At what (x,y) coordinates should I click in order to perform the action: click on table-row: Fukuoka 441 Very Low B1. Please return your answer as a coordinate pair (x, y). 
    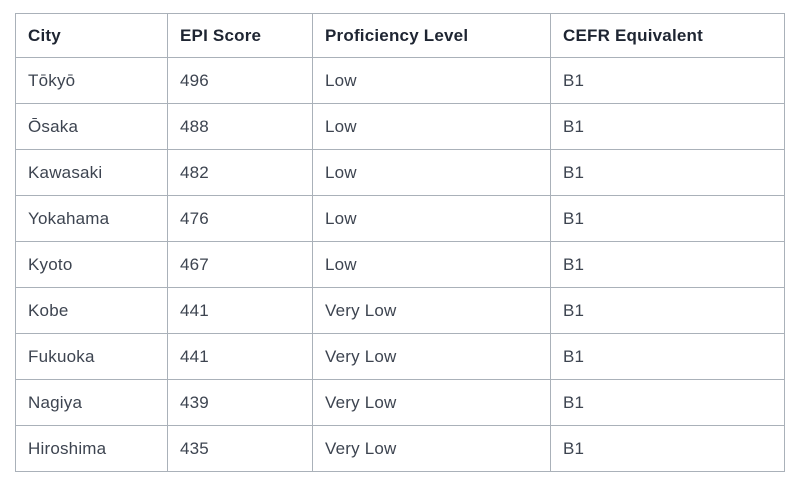
    Looking at the image, I should click on (400, 356).